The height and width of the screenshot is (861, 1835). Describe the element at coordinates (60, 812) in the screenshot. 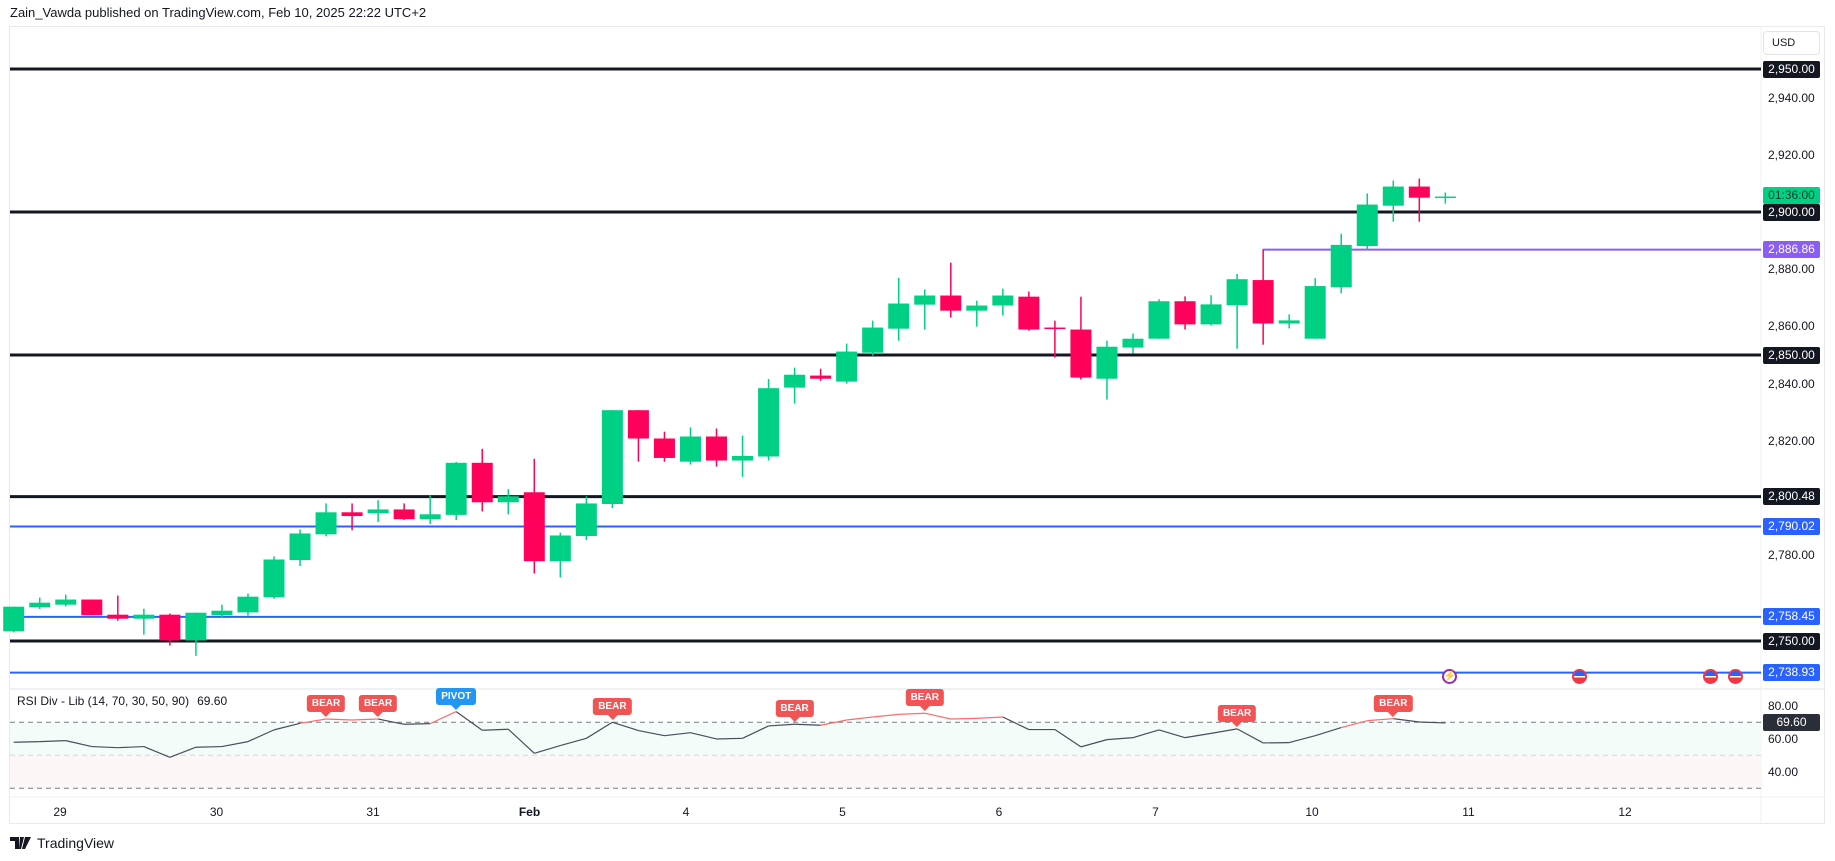

I see `time-tick-label: 29` at that location.